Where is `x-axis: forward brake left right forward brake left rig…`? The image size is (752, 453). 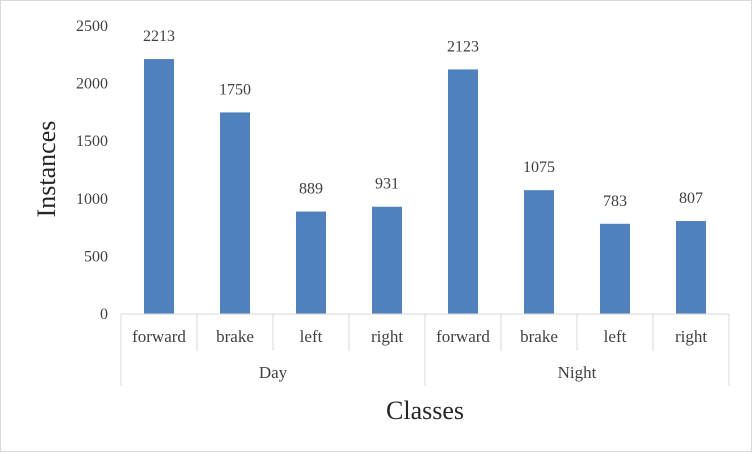
x-axis: forward brake left right forward brake left rig… is located at coordinates (425, 349).